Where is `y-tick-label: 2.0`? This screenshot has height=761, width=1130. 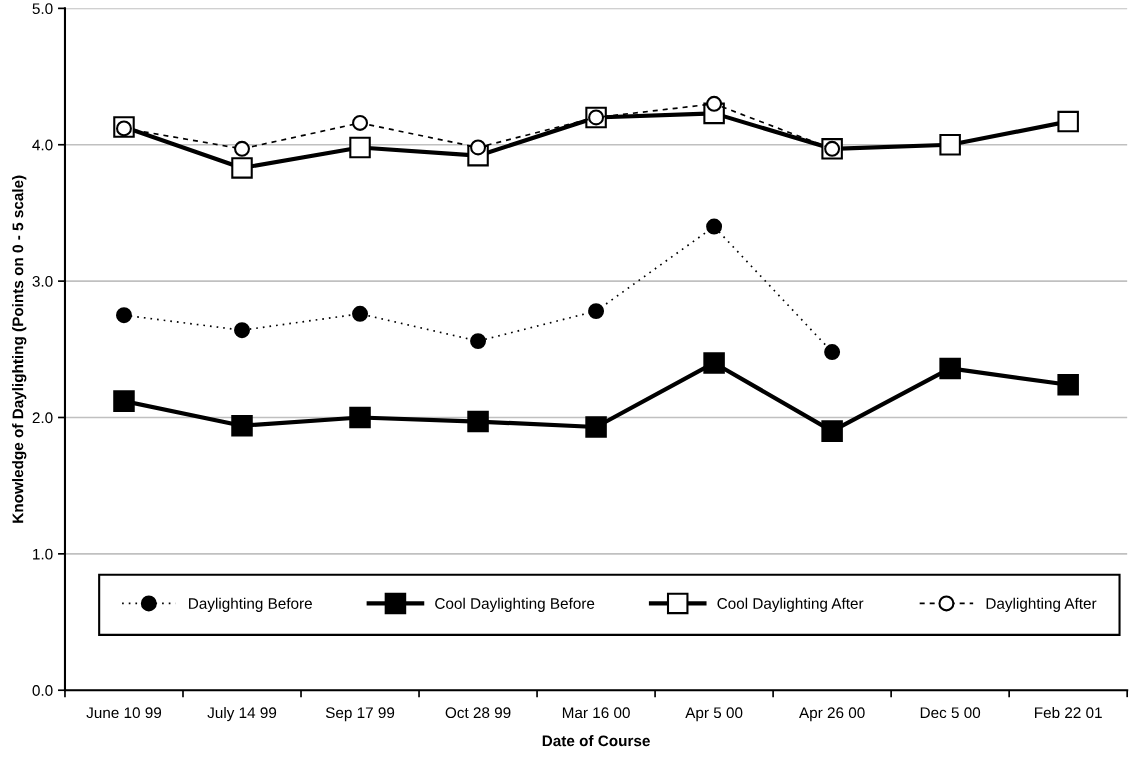 y-tick-label: 2.0 is located at coordinates (42, 418).